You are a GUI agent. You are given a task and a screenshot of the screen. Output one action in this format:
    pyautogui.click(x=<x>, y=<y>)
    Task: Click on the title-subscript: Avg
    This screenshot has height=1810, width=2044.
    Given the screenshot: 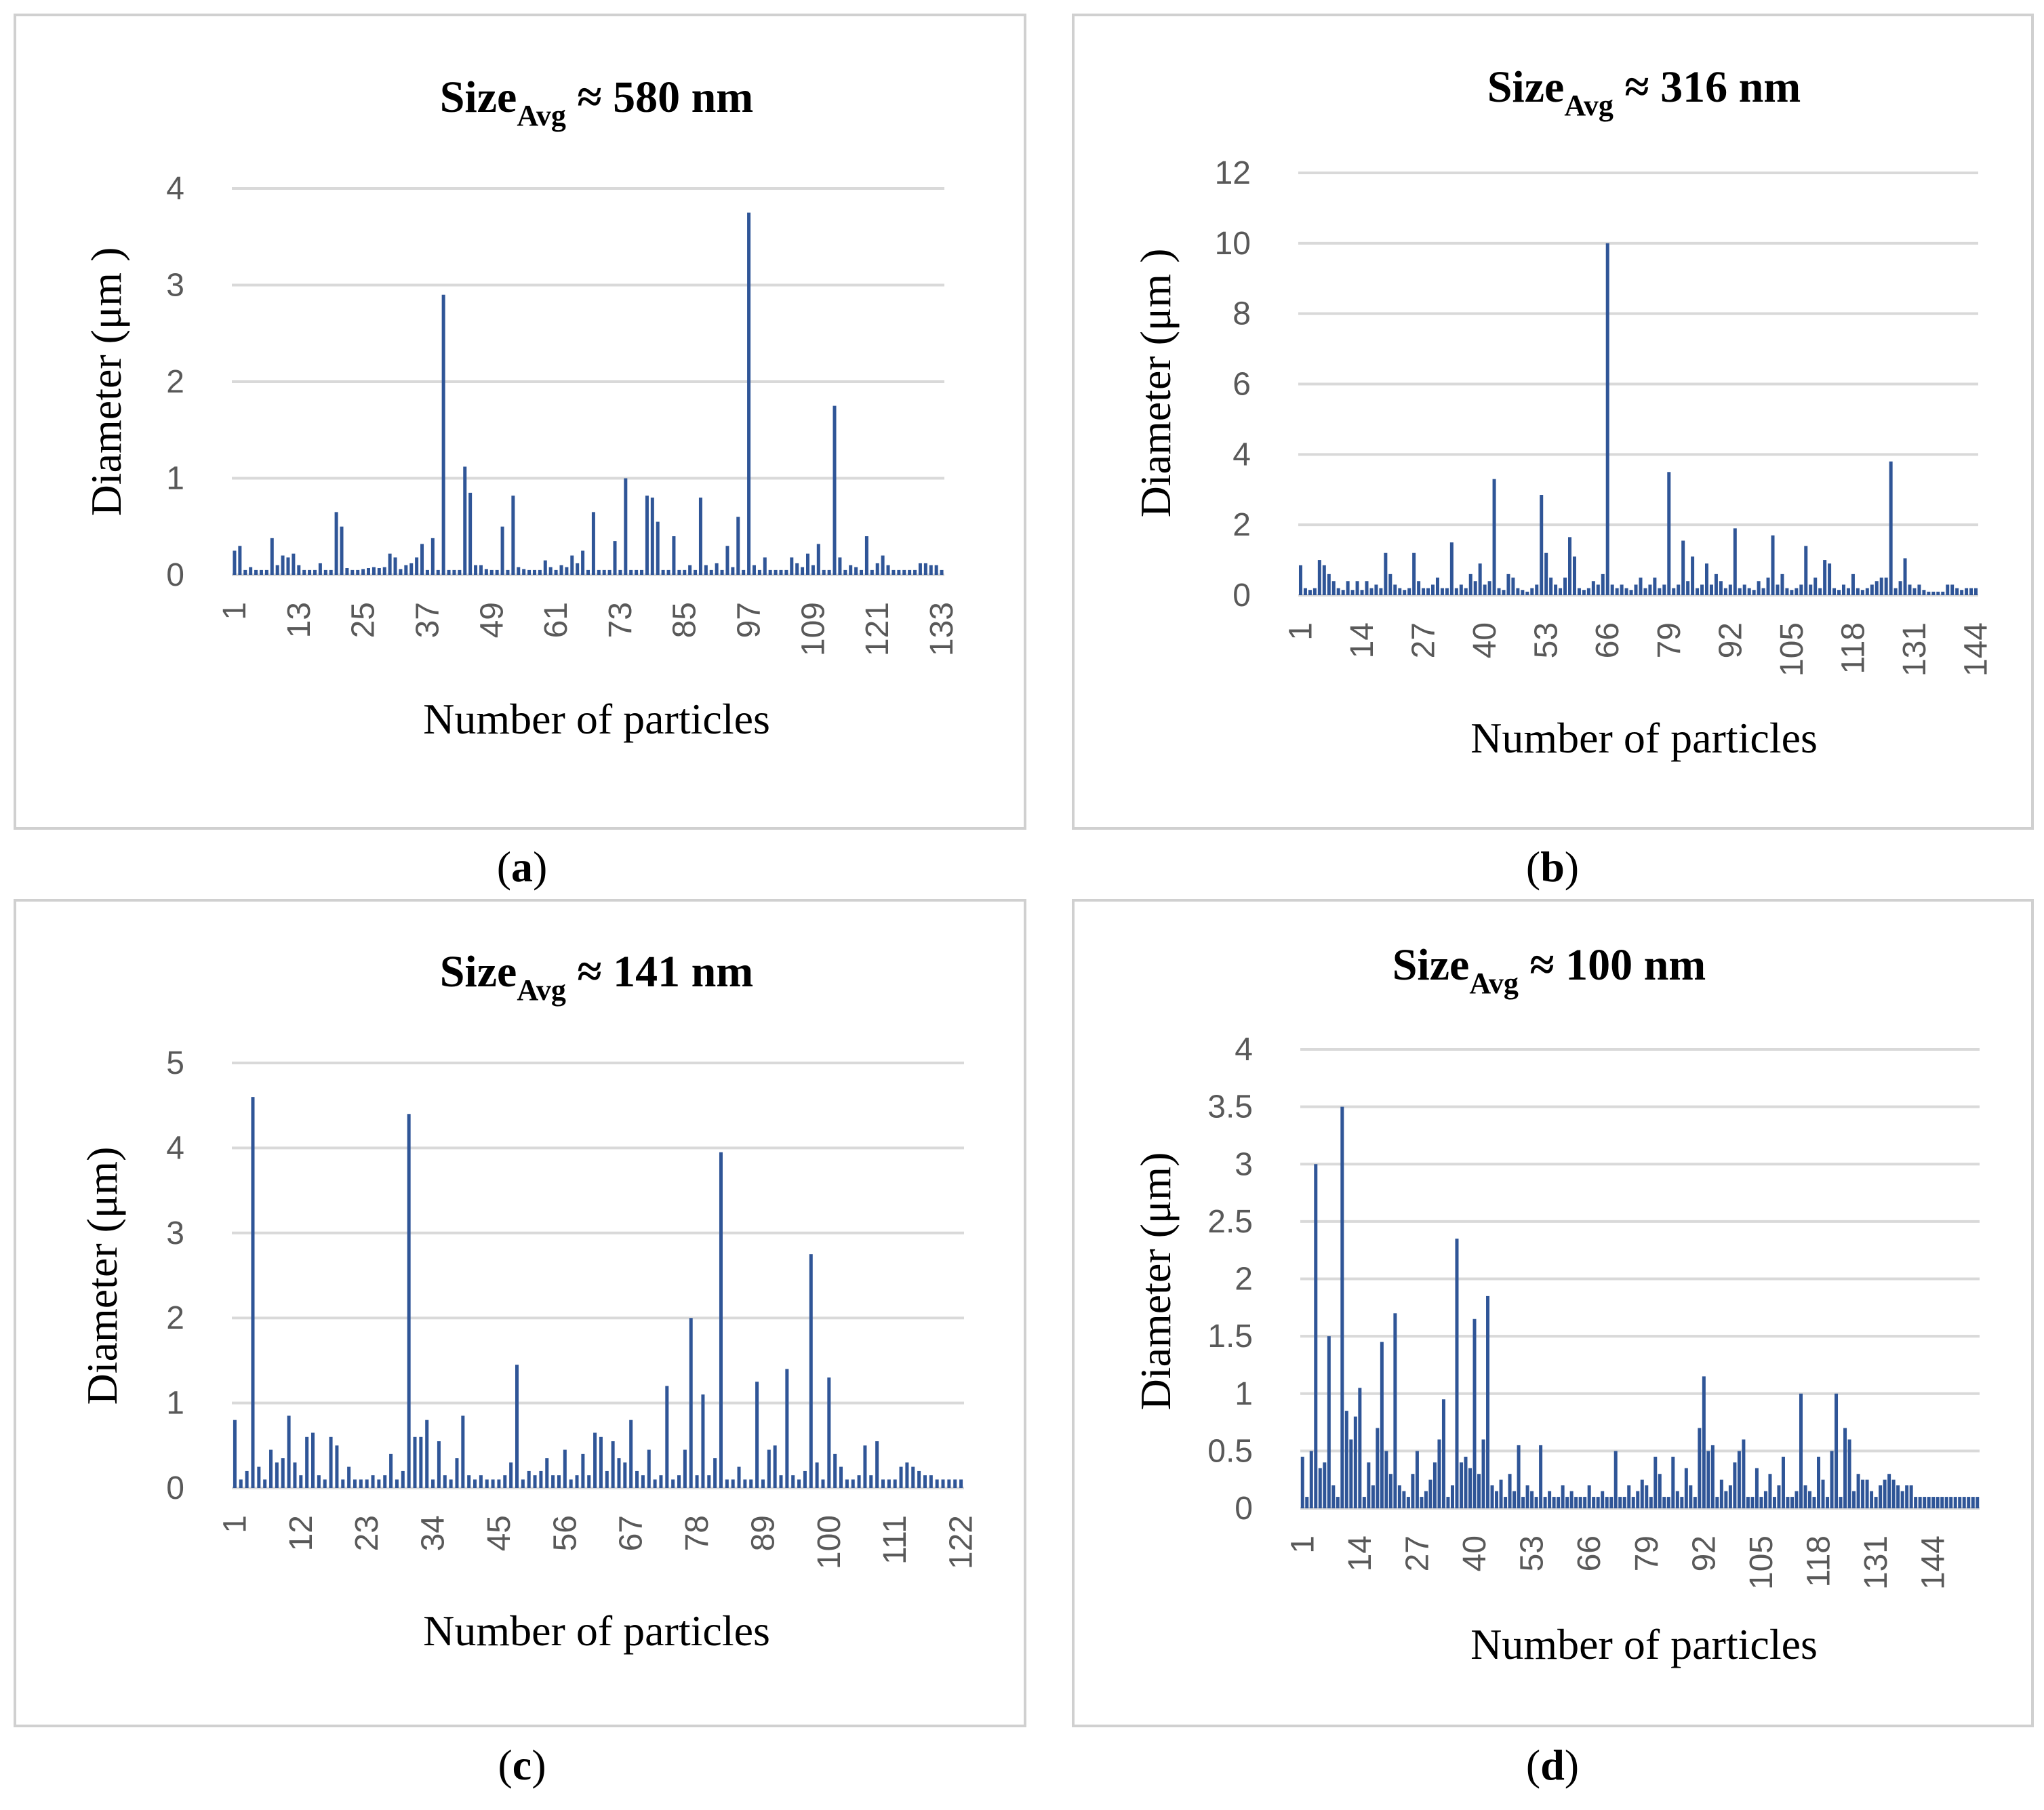 What is the action you would take?
    pyautogui.click(x=541, y=990)
    